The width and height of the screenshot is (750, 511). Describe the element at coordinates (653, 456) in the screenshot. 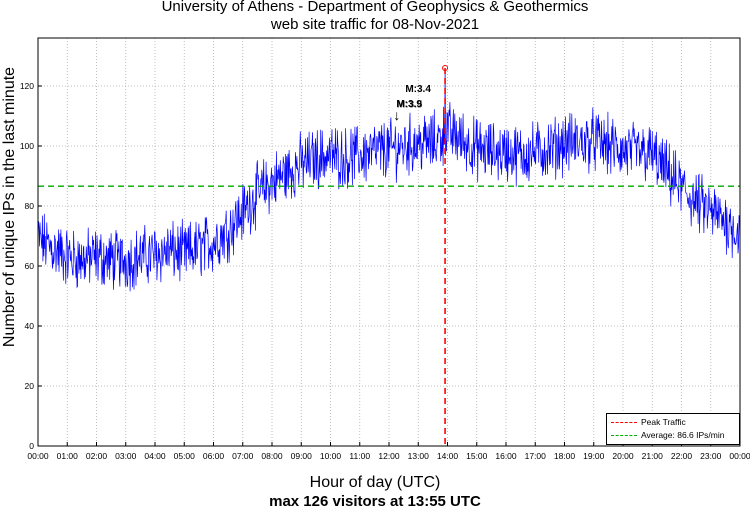

I see `x-tick-label: 21:00` at that location.